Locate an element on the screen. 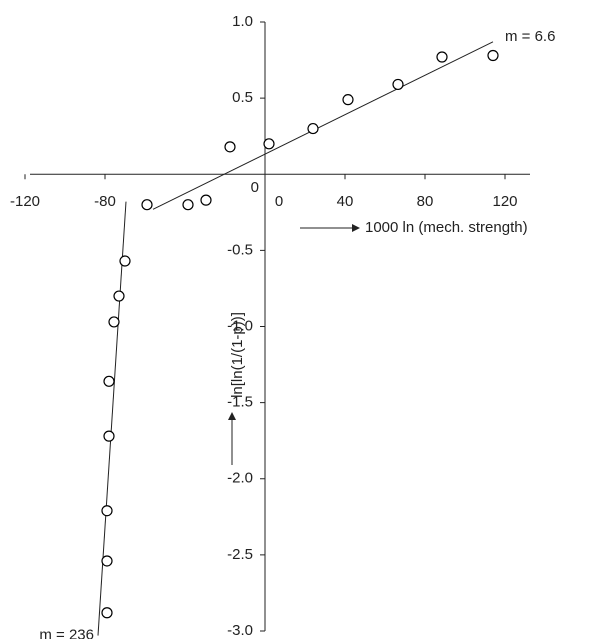 Image resolution: width=597 pixels, height=644 pixels. y-arrowhead is located at coordinates (232, 416).